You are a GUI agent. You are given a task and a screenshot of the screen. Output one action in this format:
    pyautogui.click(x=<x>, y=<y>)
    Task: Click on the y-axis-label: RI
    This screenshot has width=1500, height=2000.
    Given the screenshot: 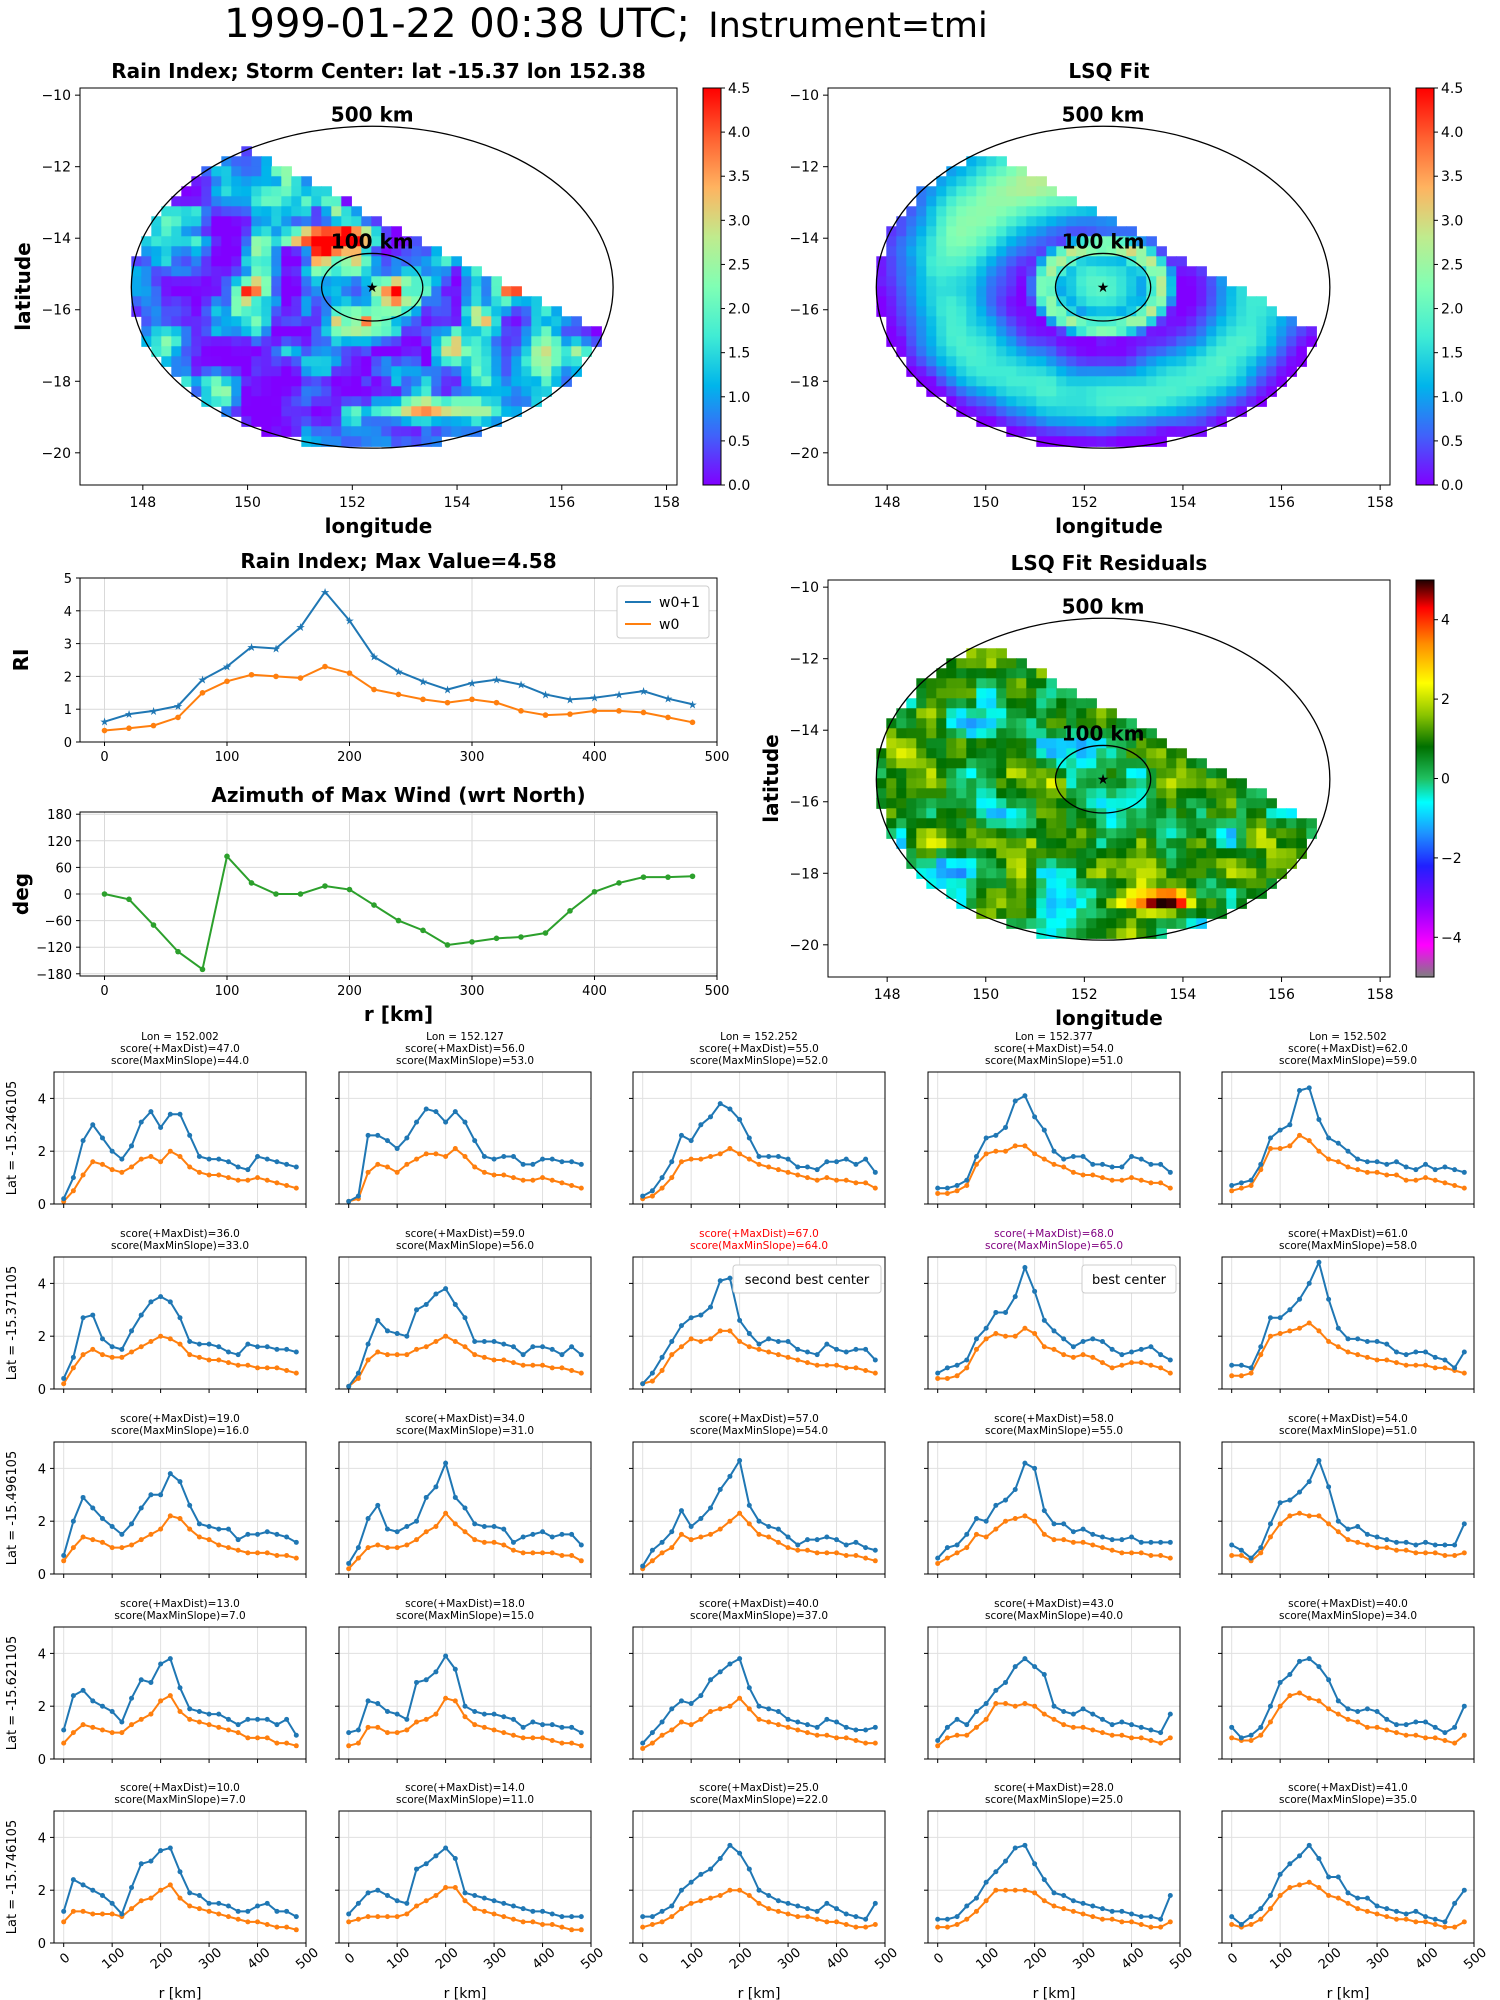 What is the action you would take?
    pyautogui.click(x=21, y=660)
    